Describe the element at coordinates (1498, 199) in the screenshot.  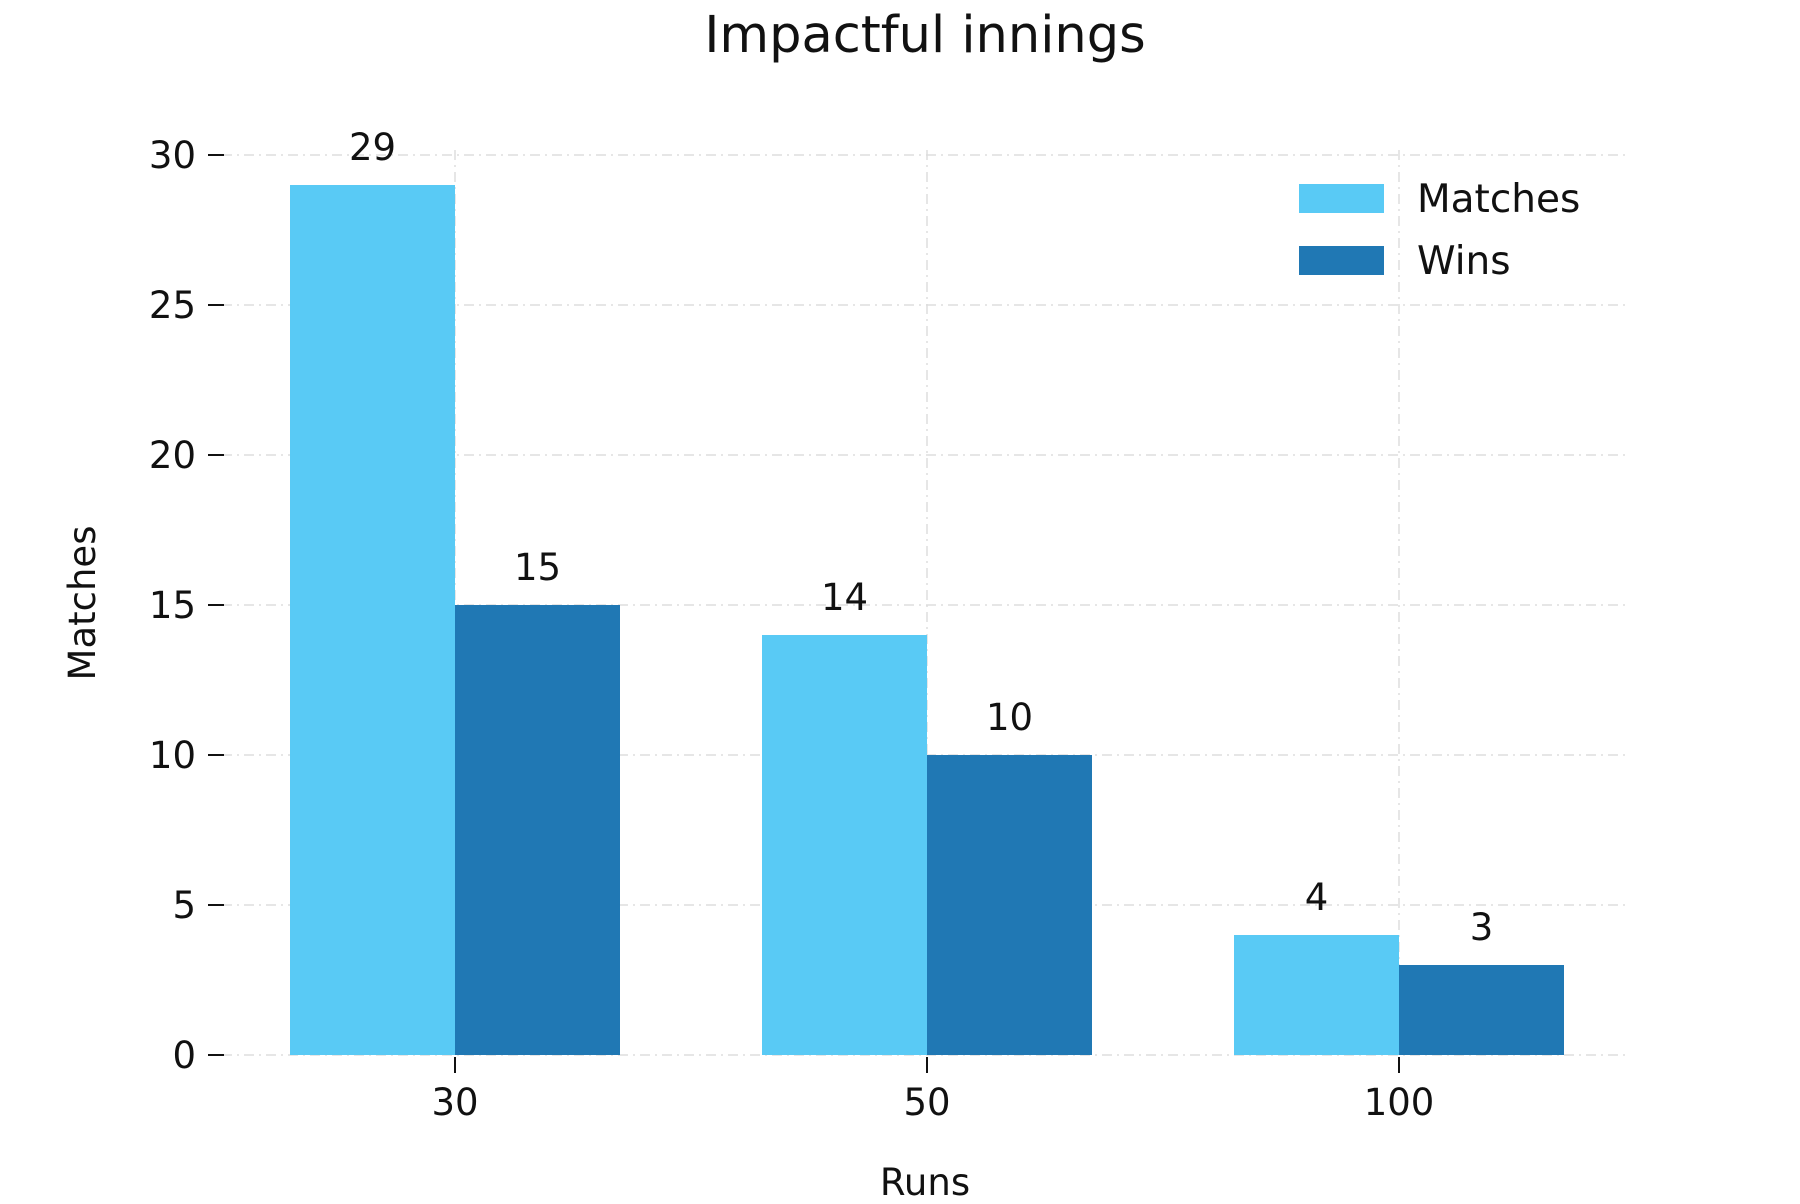
I see `legend-label: Matches` at that location.